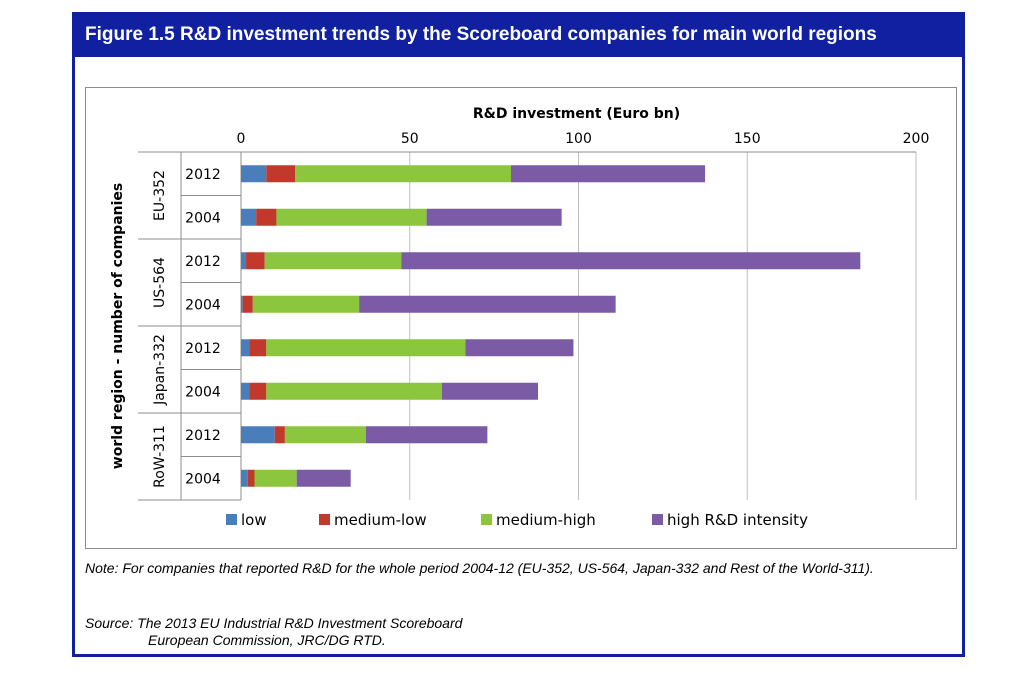  I want to click on group-label: Japan-332, so click(160, 370).